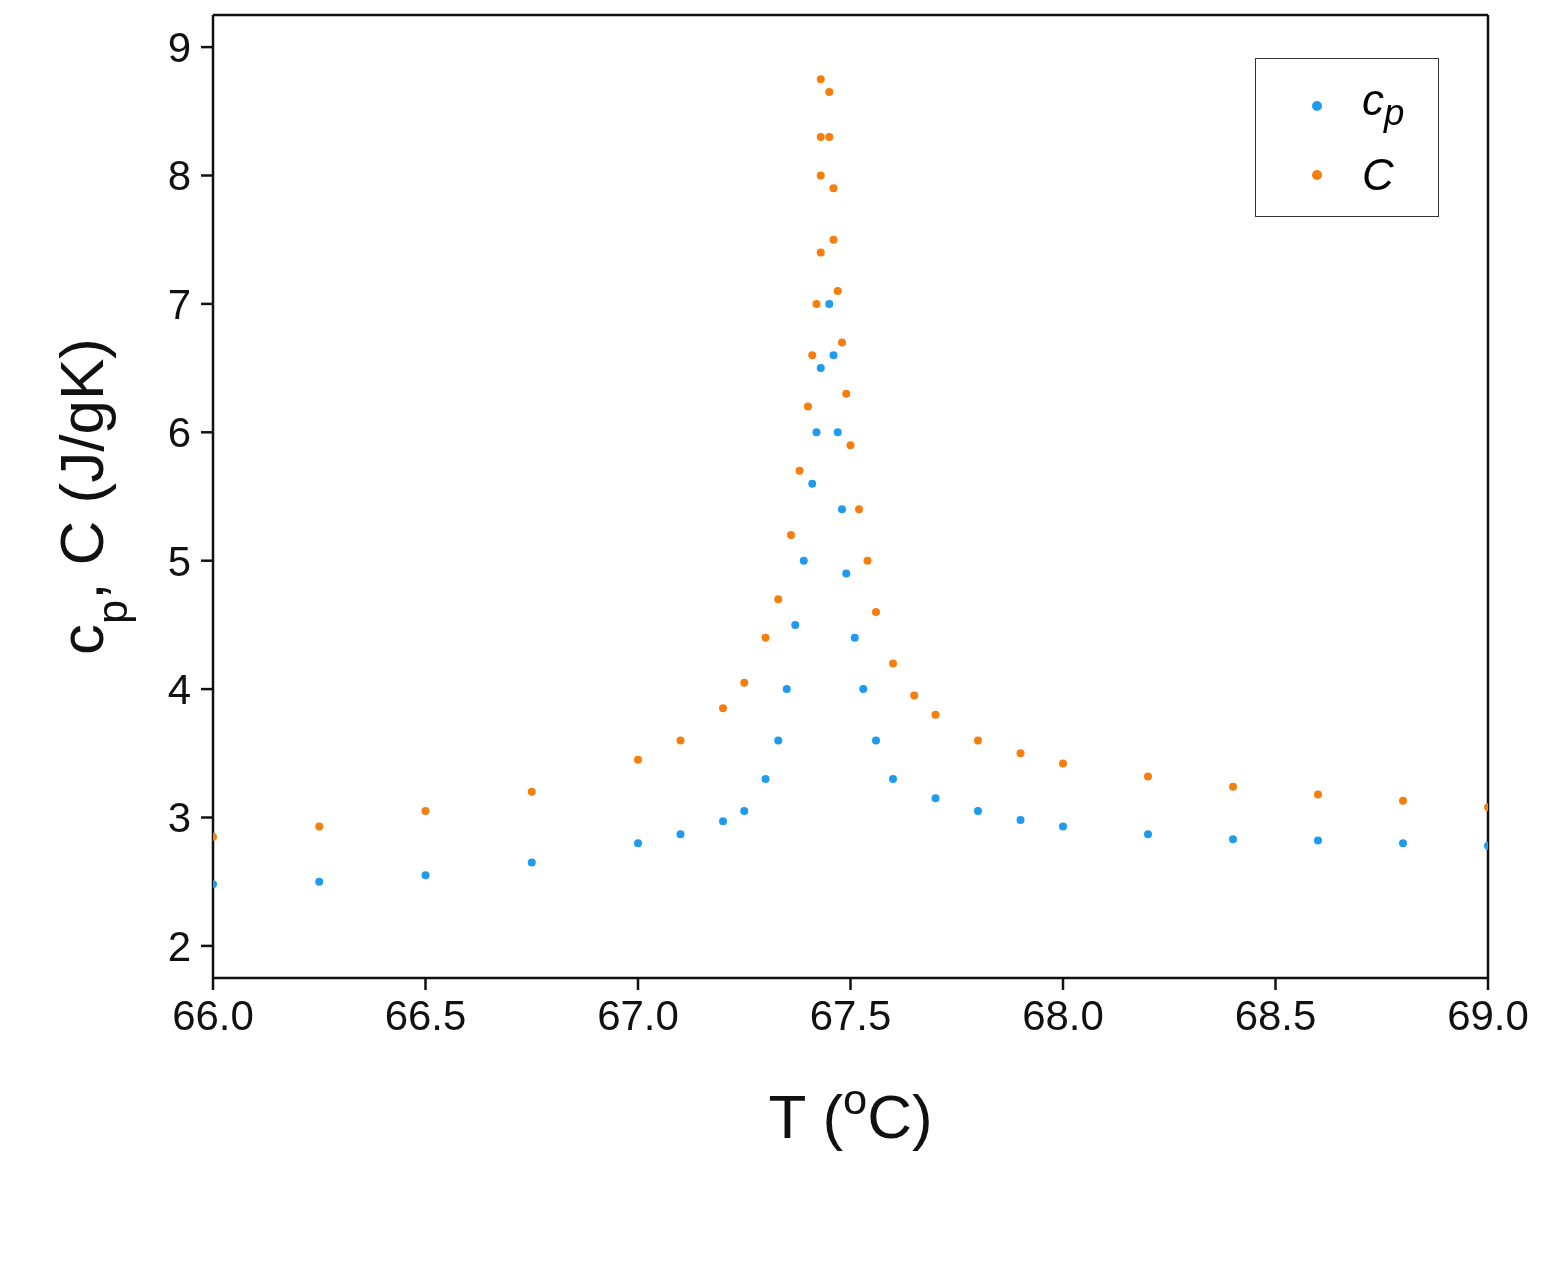 The height and width of the screenshot is (1264, 1562). Describe the element at coordinates (179, 433) in the screenshot. I see `y-tick-label: 6` at that location.